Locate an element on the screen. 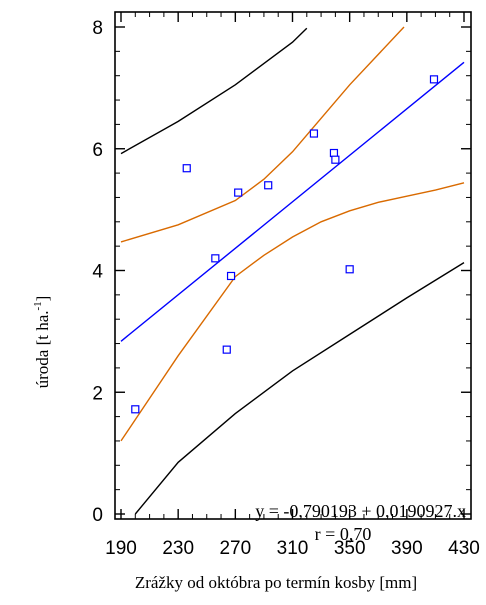 This screenshot has width=486, height=605. x-tick-label-190: 190 is located at coordinates (121, 548).